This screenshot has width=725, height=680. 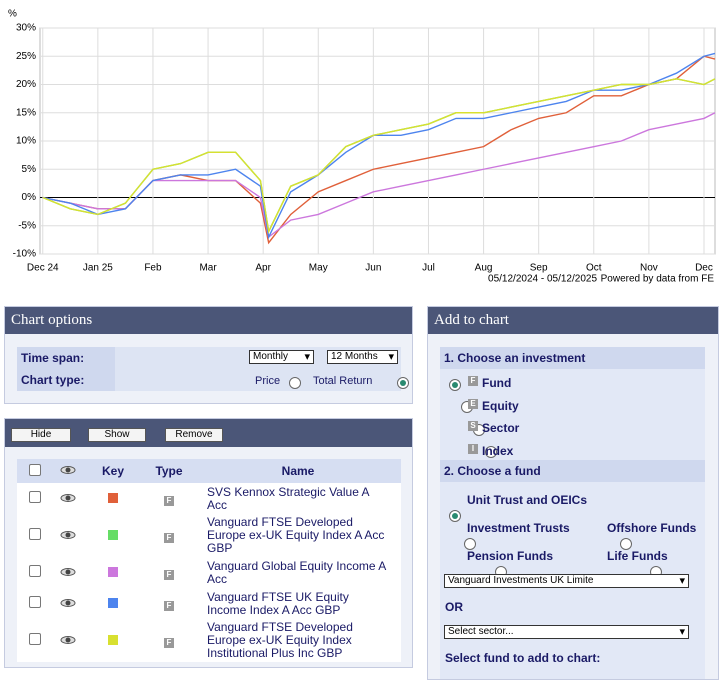 What do you see at coordinates (523, 658) in the screenshot?
I see `select-fund-label: Select fund to add to chart:` at bounding box center [523, 658].